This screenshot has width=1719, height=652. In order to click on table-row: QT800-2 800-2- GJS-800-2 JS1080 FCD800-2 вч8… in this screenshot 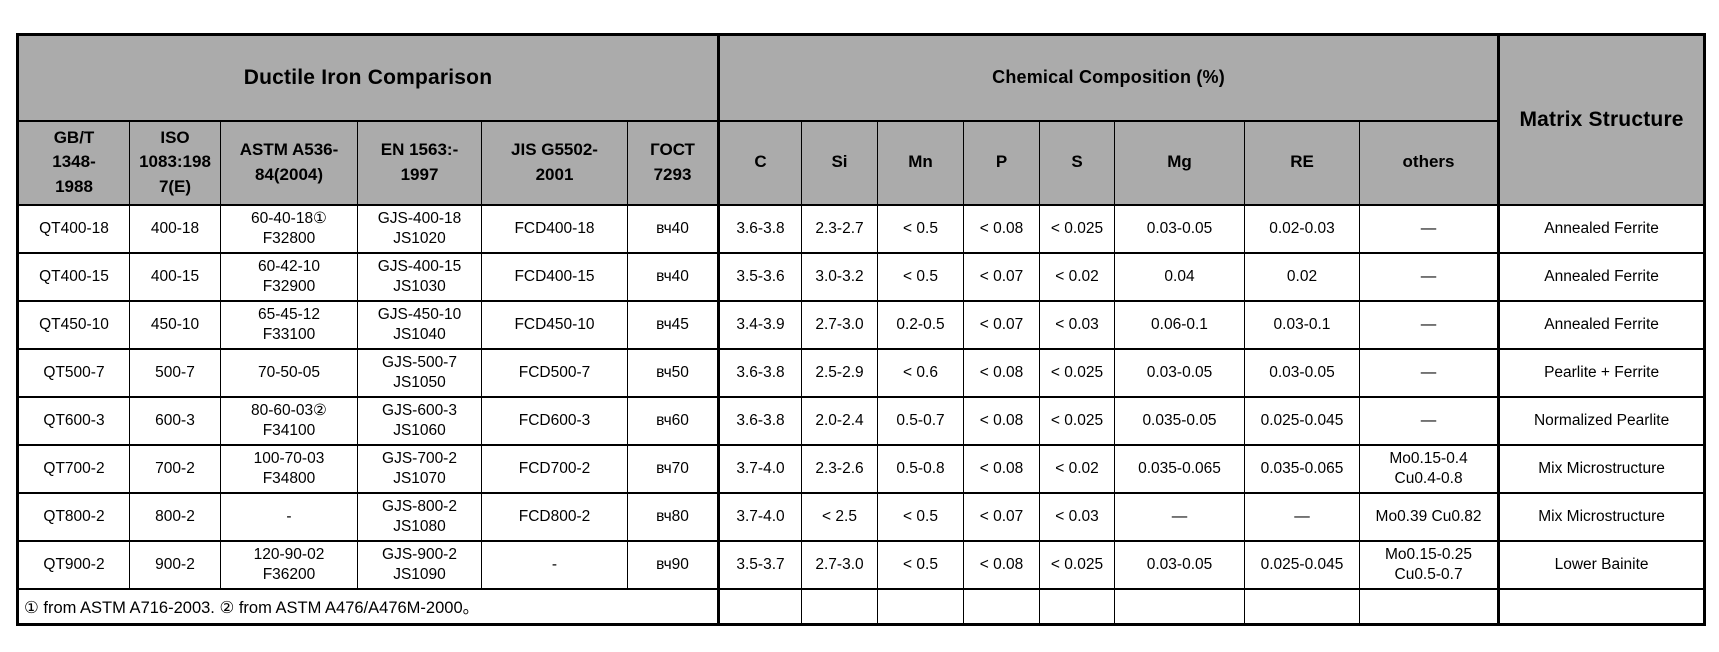, I will do `click(861, 516)`.